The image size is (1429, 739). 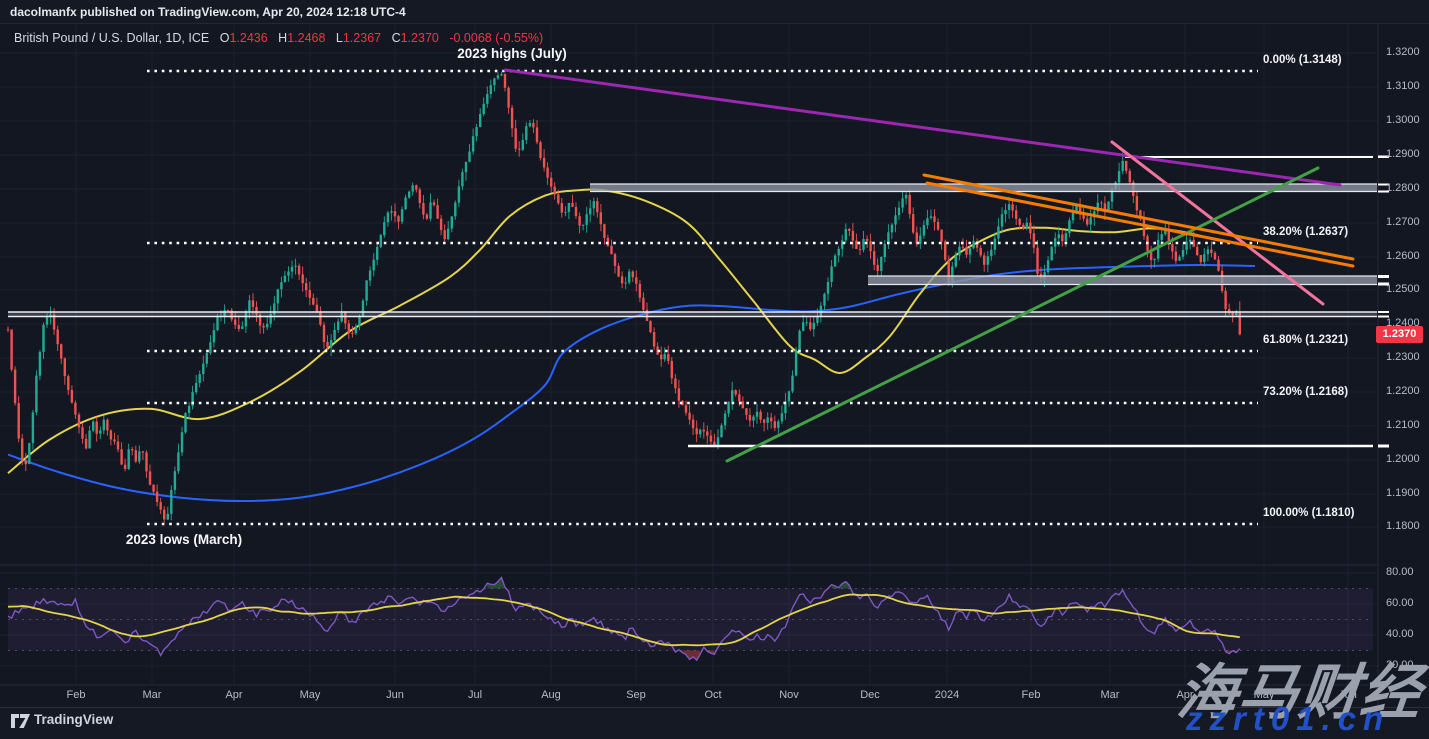 I want to click on rsi-axis-label: 40.00, so click(x=1400, y=634).